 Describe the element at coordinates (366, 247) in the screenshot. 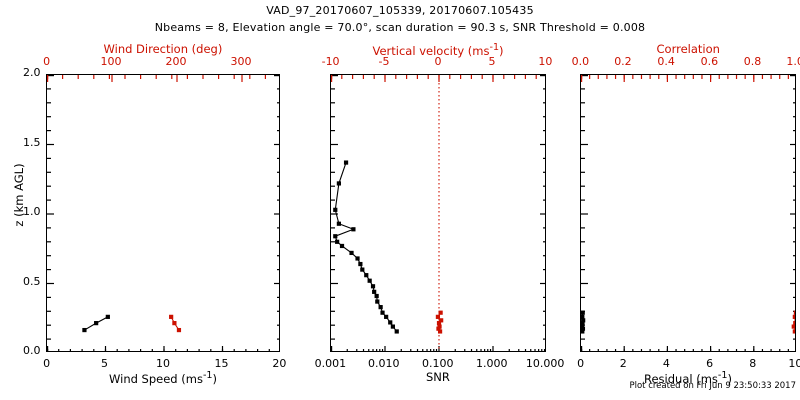

I see `snr-series-snr` at that location.